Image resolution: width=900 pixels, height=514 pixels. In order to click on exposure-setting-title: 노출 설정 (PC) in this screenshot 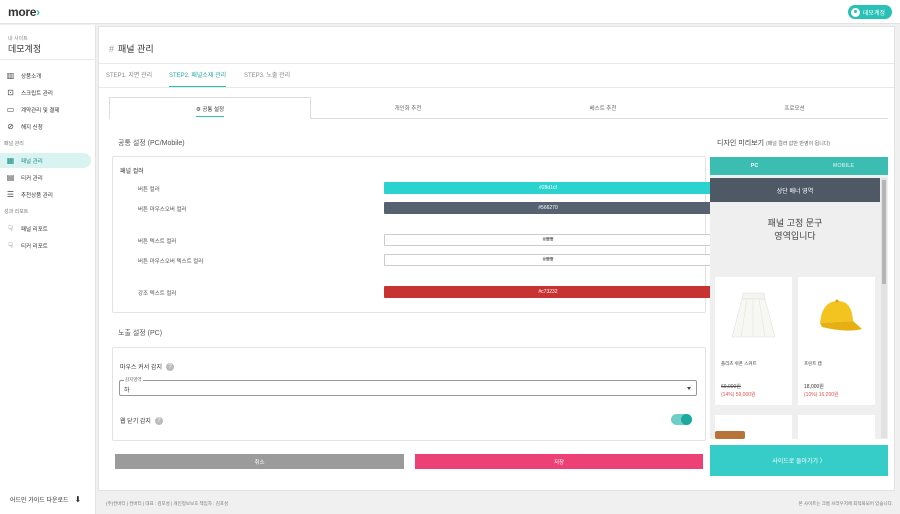, I will do `click(140, 333)`.